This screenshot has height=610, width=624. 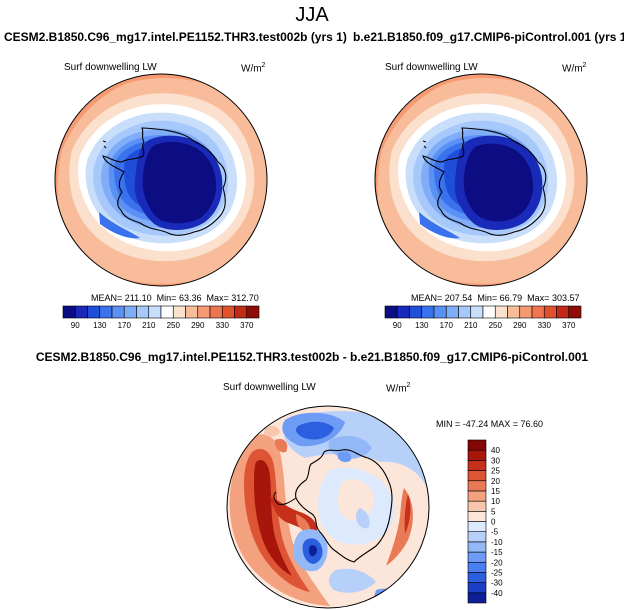 I want to click on page-title: JJA, so click(x=312, y=15).